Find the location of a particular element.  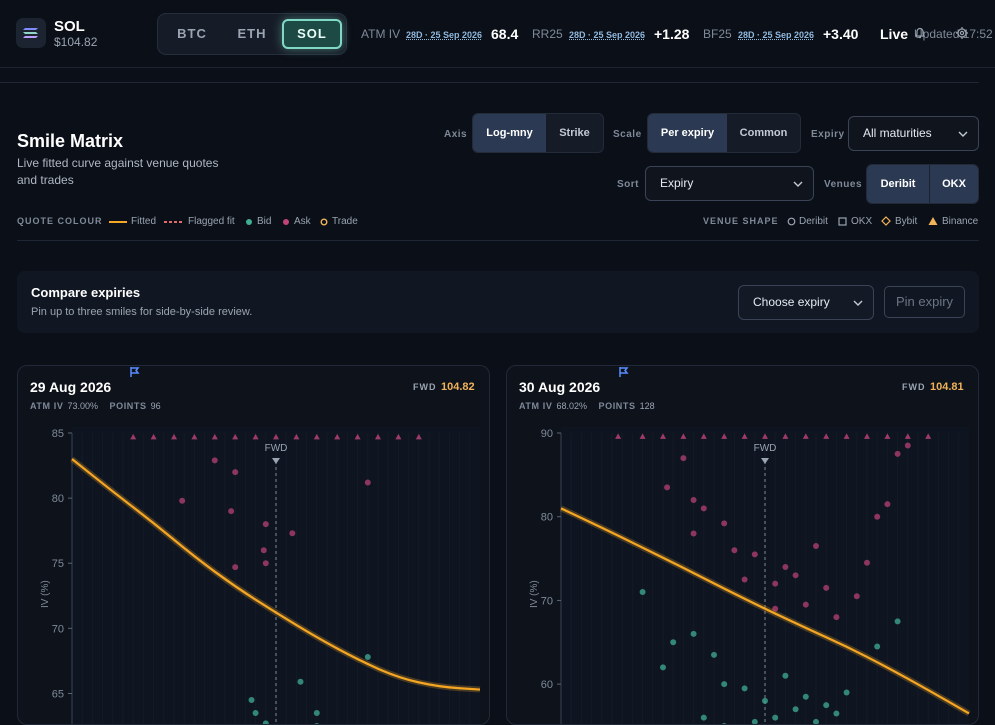

square-shape-icon is located at coordinates (842, 221).